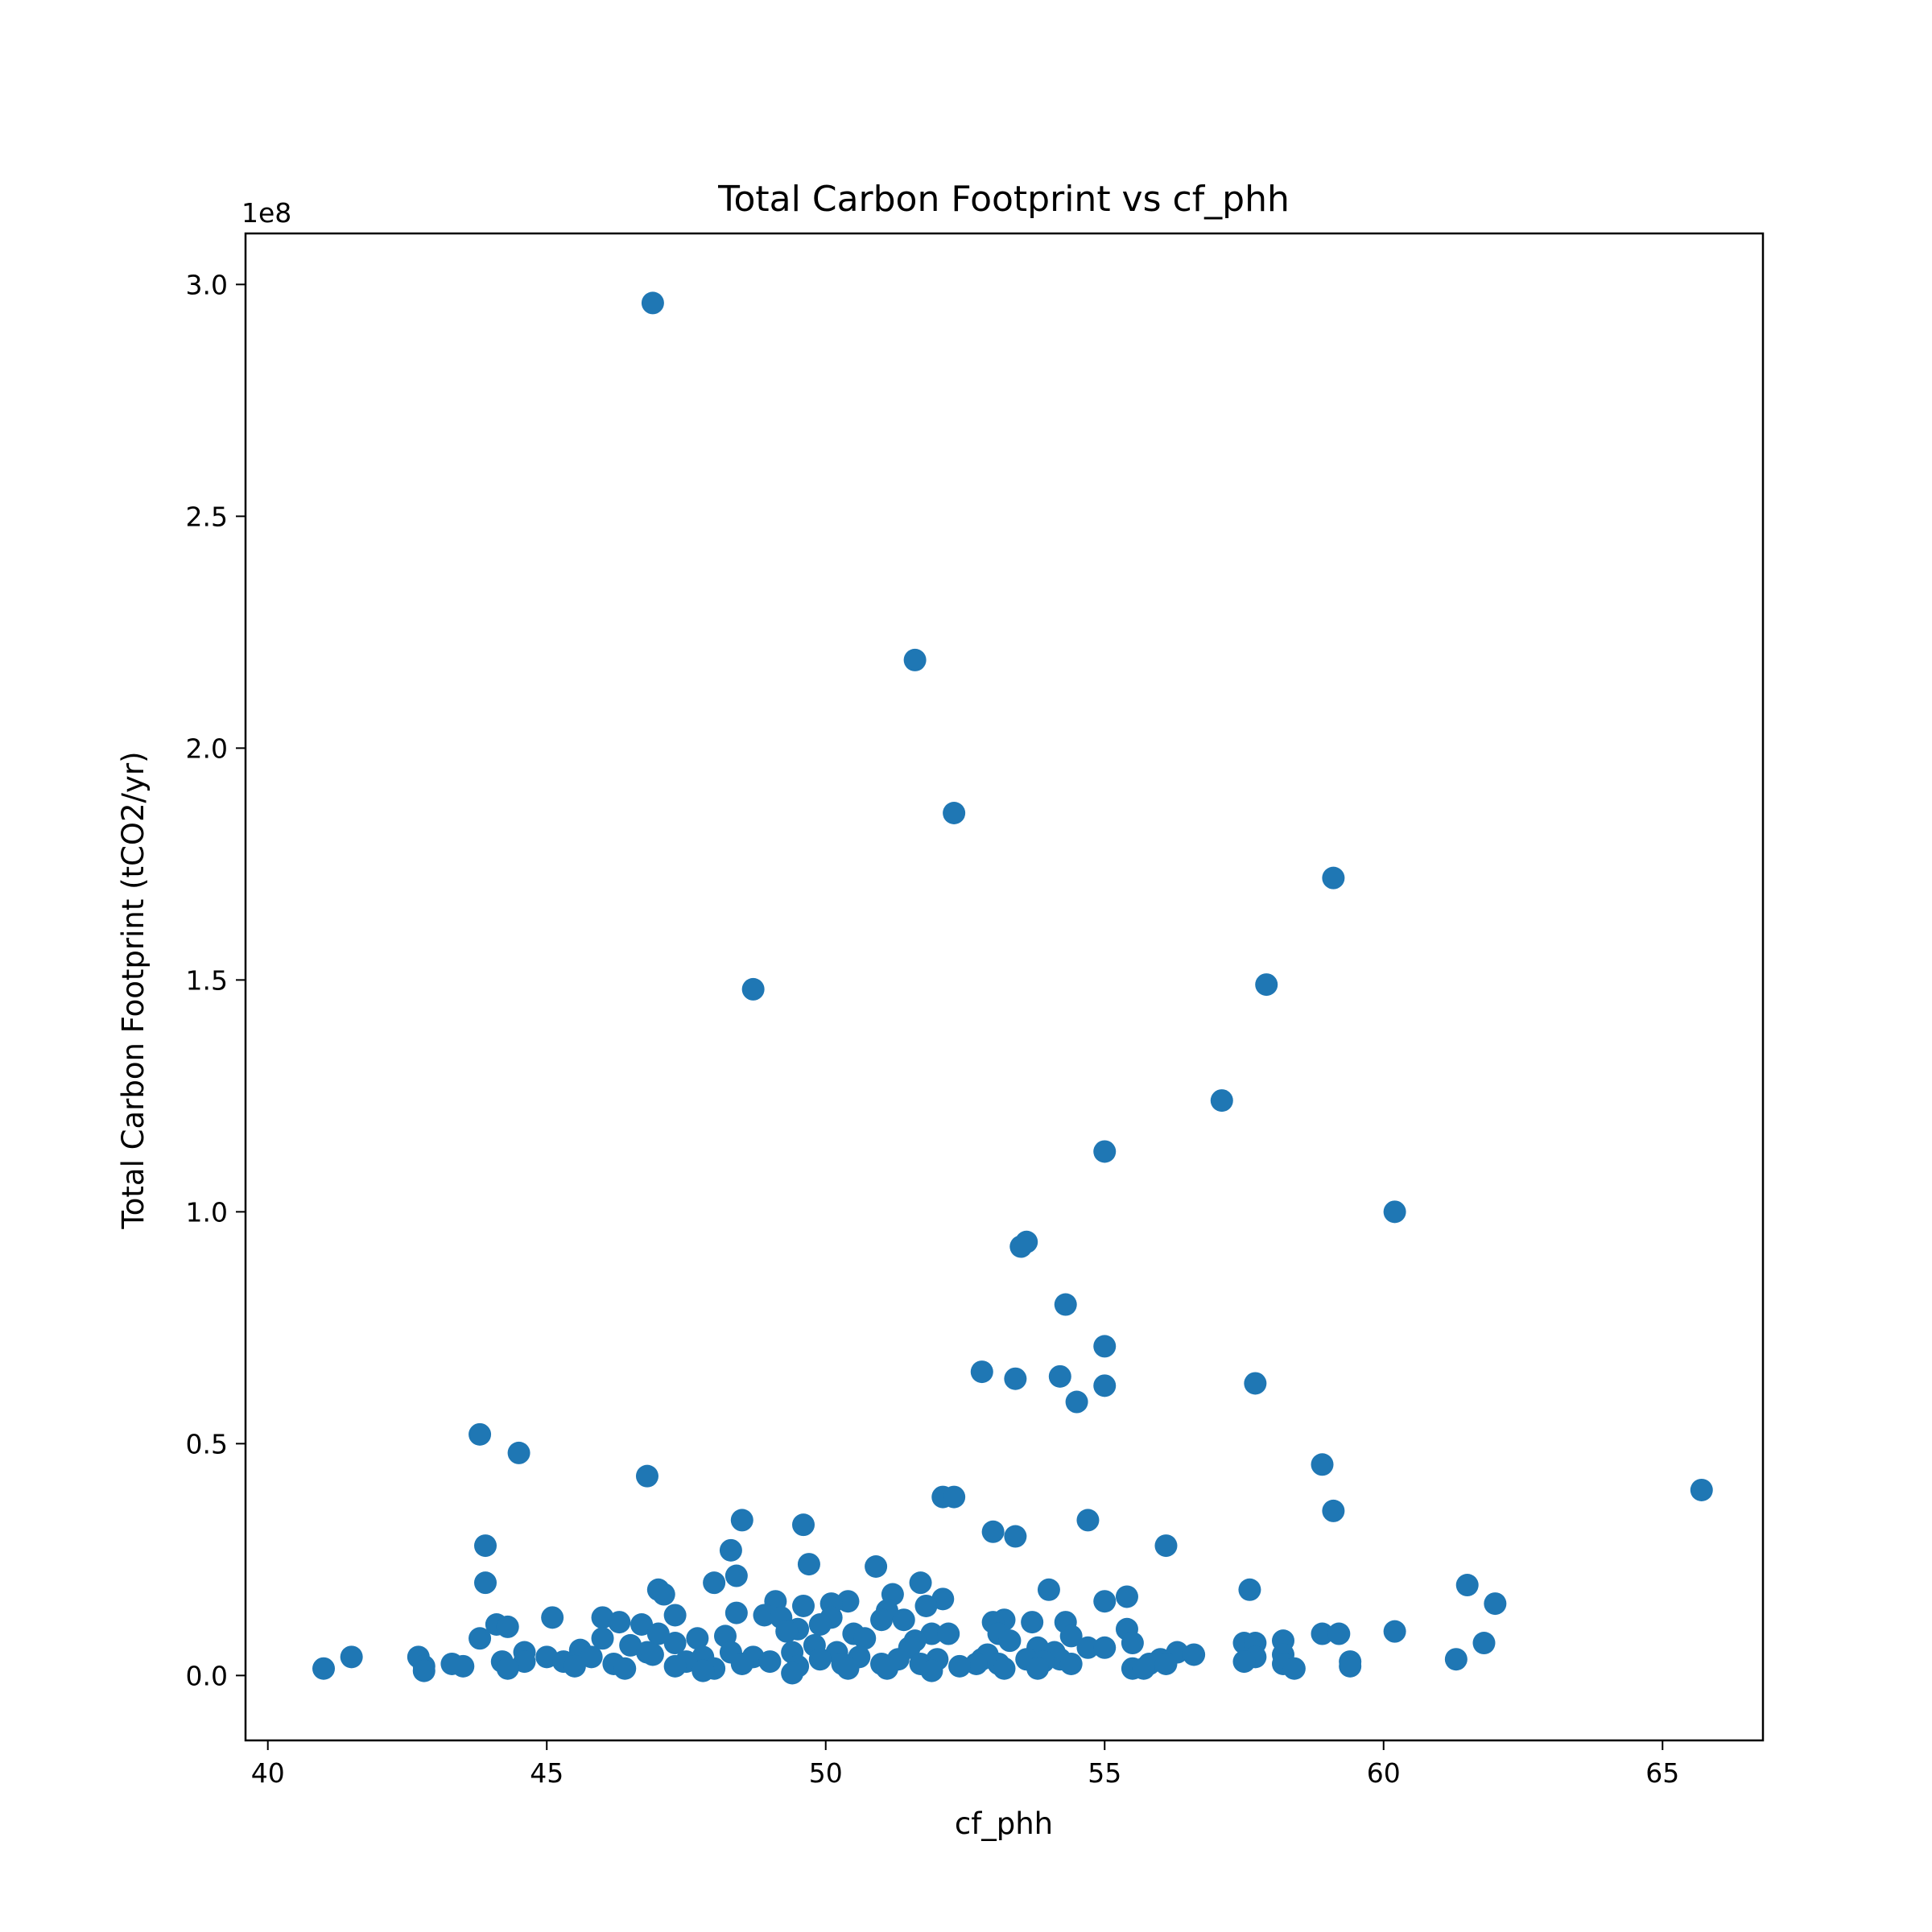 The width and height of the screenshot is (1932, 1932). I want to click on y-tick-label: 1.0, so click(207, 1212).